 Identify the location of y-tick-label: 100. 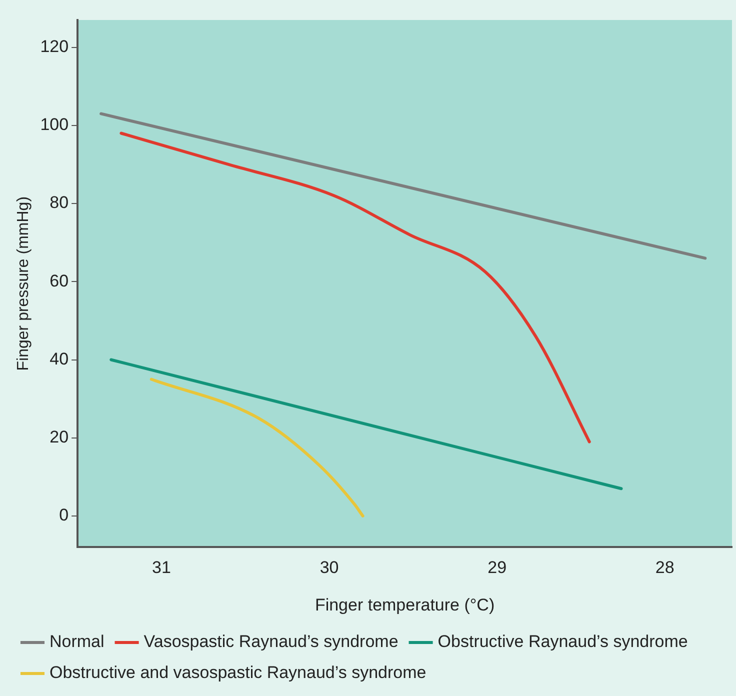
(54, 124).